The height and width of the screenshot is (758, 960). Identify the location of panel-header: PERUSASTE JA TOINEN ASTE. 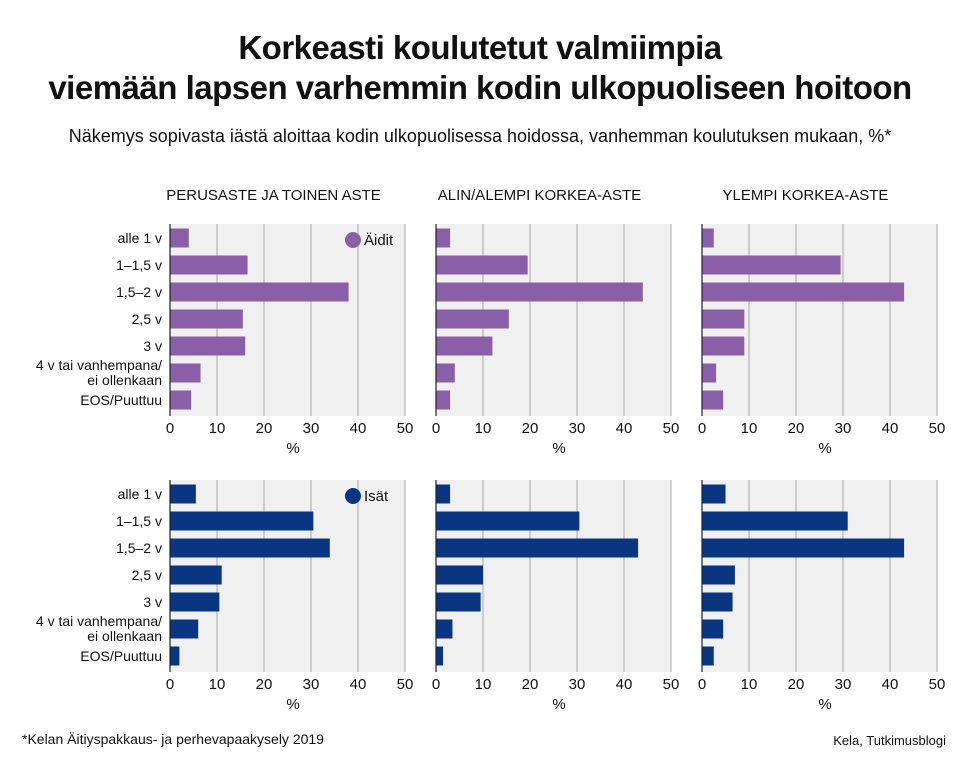
(273, 195).